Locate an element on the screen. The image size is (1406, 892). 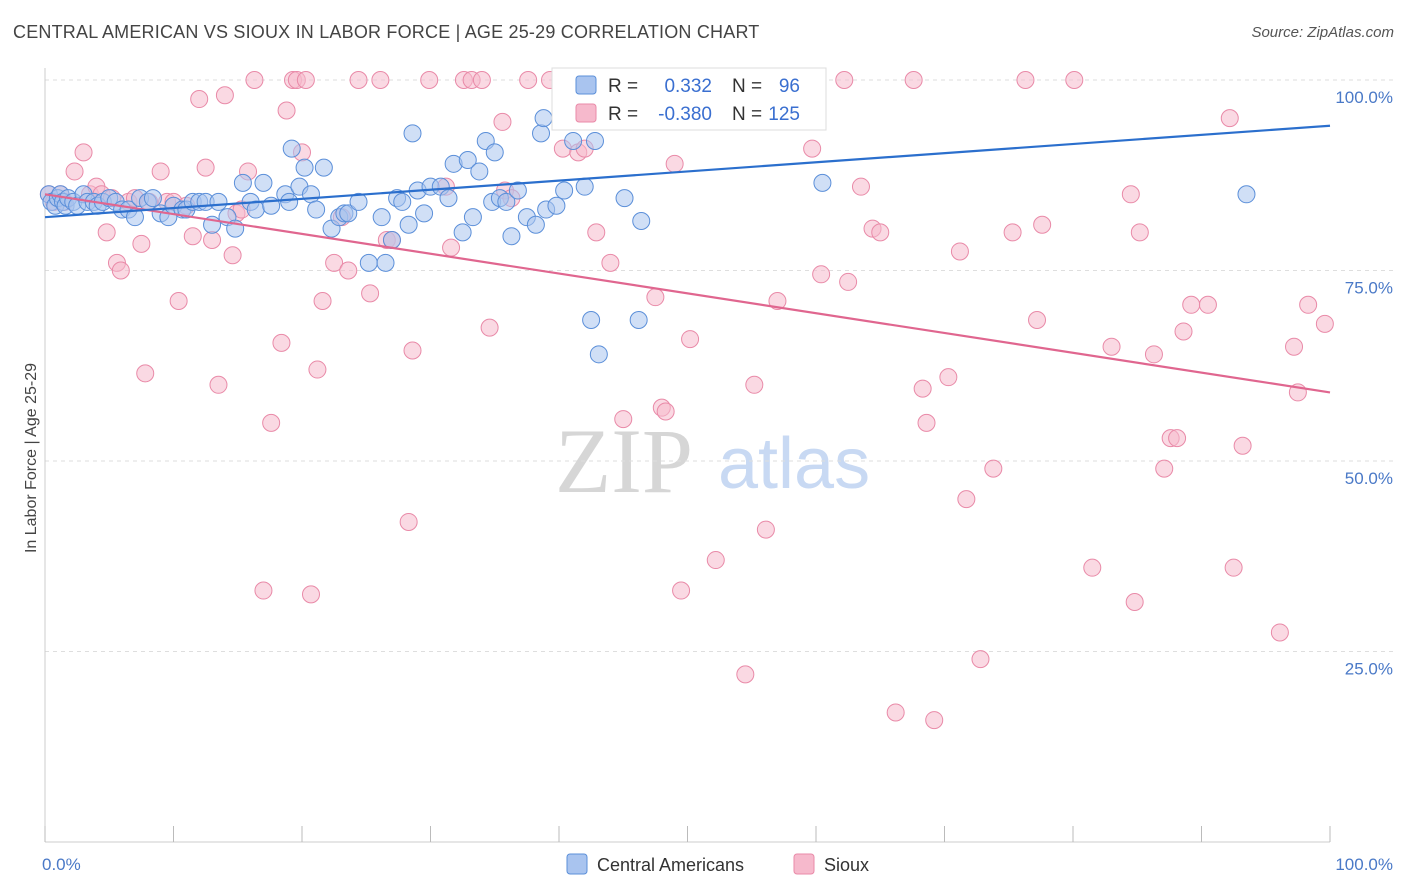
legend-blue-swatch is located at coordinates (586, 85).